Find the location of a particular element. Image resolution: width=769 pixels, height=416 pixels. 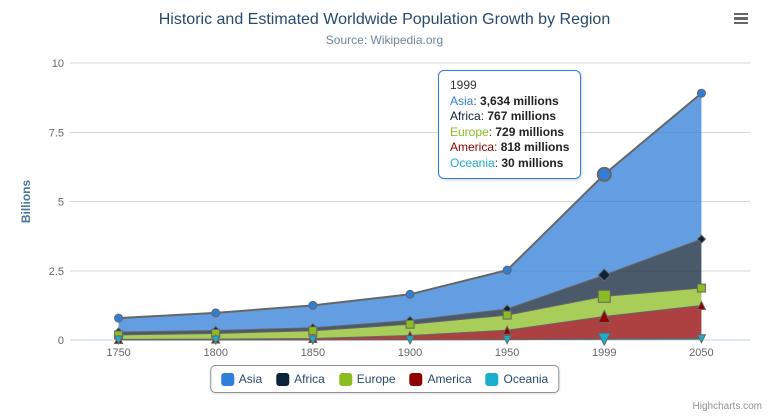

tooltip-row-africa: Africa: 767 millions is located at coordinates (503, 116).